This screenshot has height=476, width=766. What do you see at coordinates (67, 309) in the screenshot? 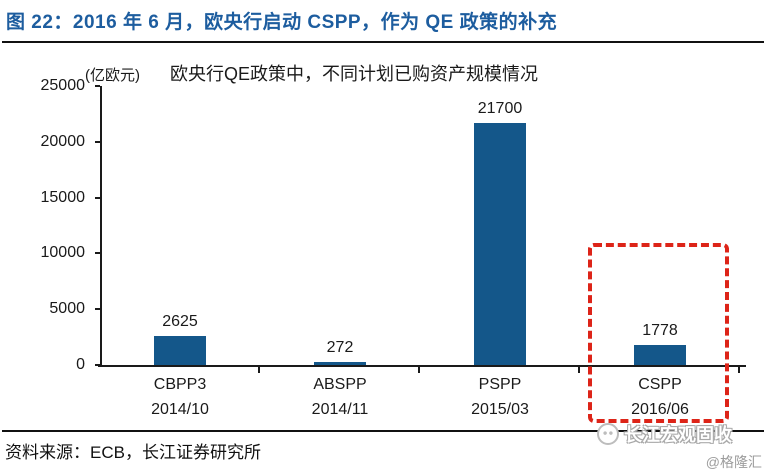
I see `y-axis-tick-label: 5000` at bounding box center [67, 309].